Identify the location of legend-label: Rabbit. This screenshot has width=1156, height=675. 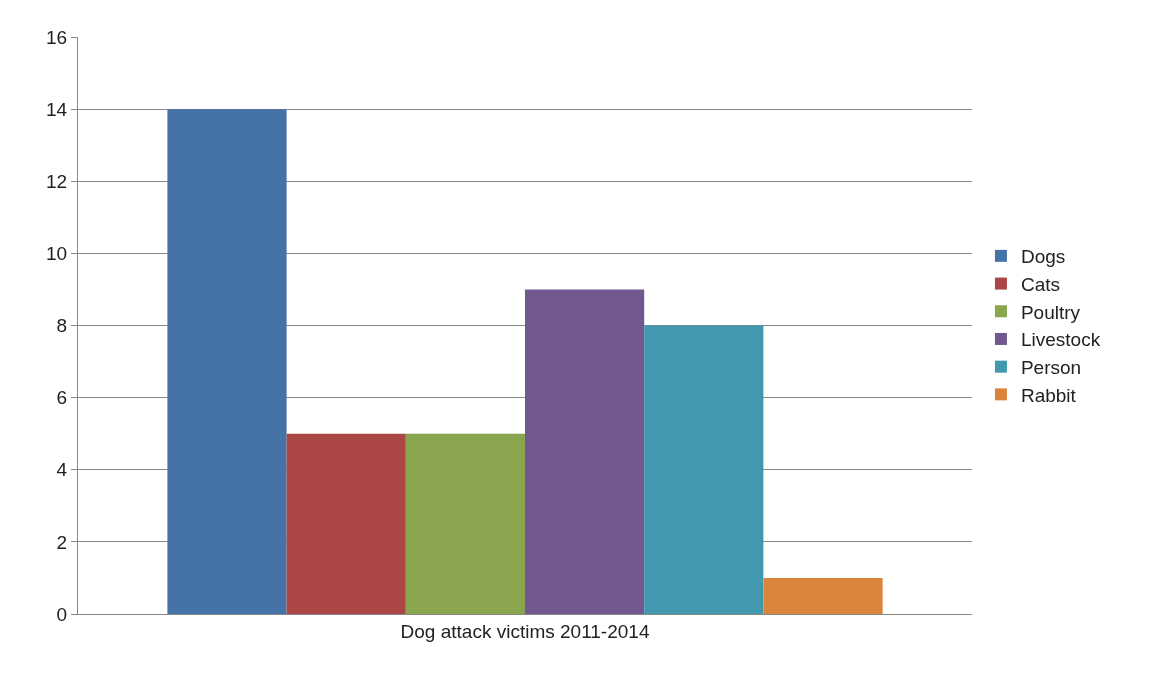
(1048, 395).